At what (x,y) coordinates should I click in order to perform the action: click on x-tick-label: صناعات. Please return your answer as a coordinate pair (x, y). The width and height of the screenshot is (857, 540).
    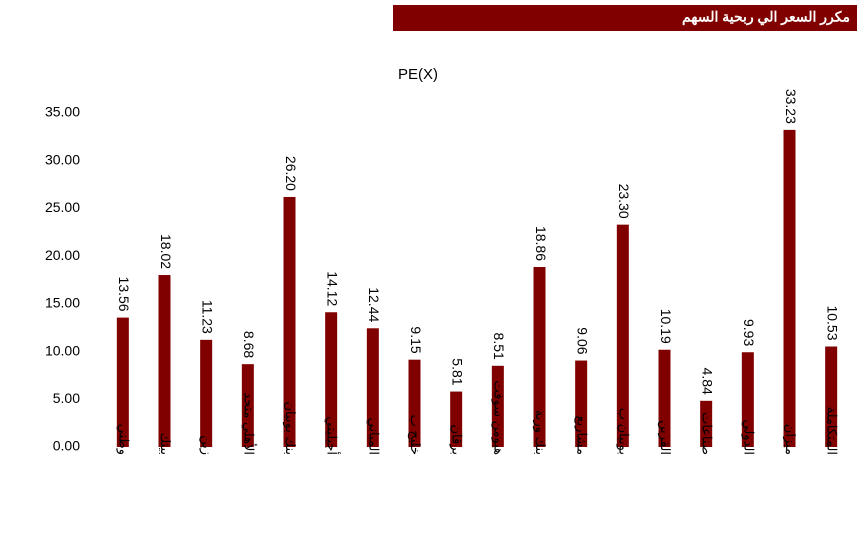
    Looking at the image, I should click on (707, 433).